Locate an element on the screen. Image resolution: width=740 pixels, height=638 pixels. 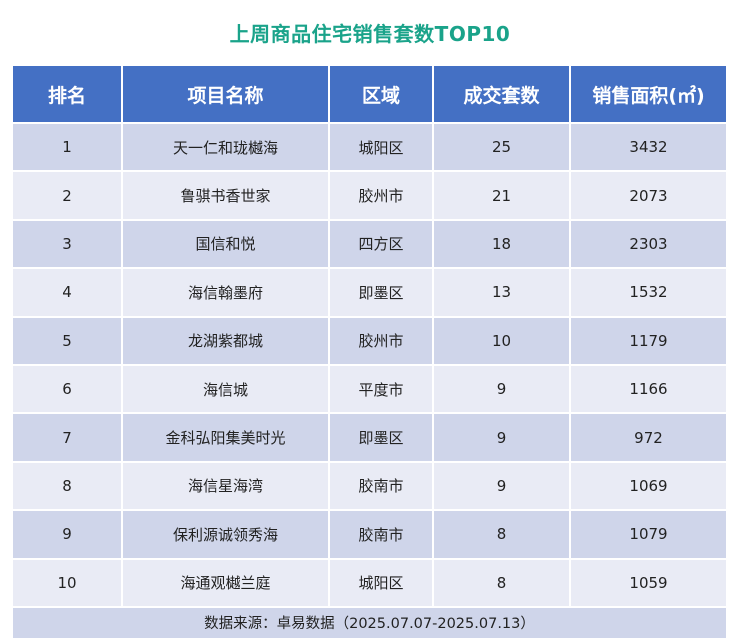
rank-cell: 2 is located at coordinates (67, 195).